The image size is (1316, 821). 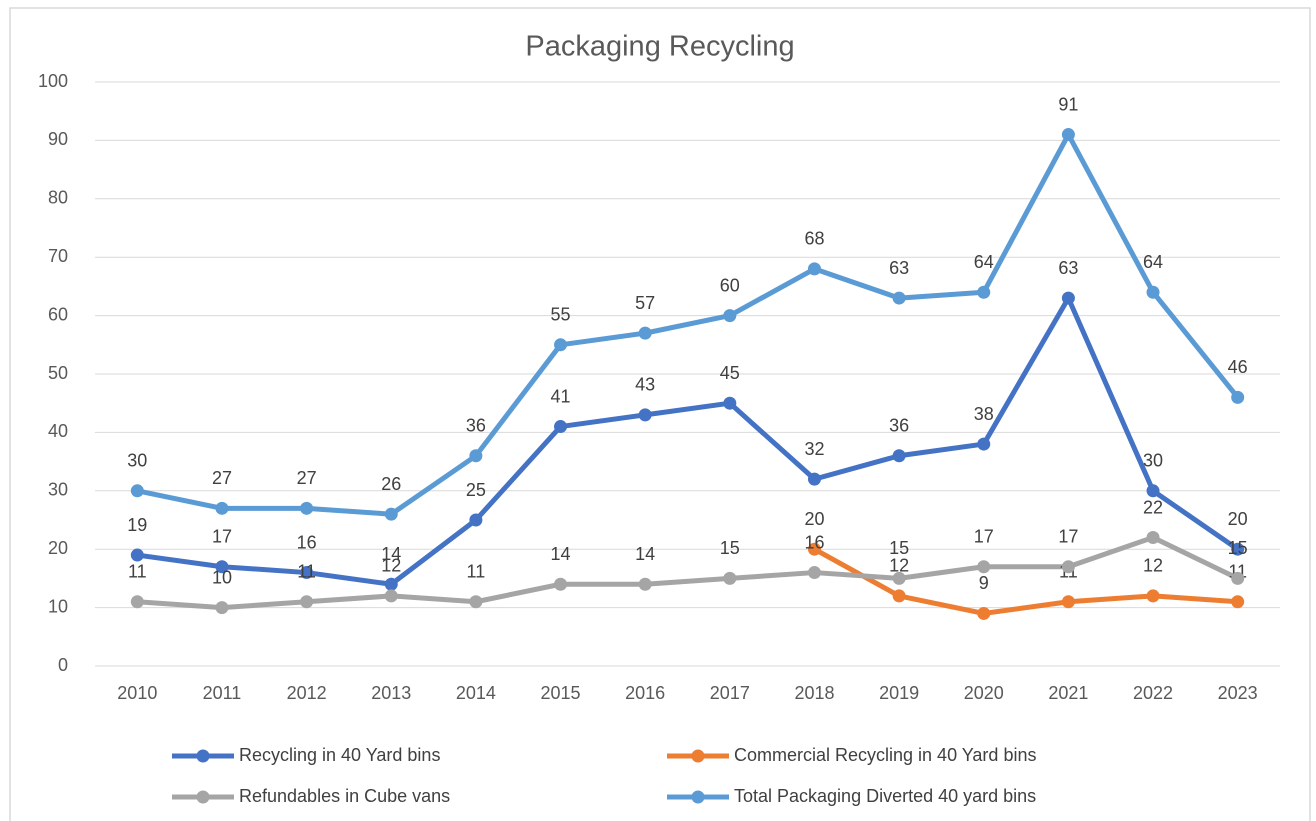 What do you see at coordinates (814, 449) in the screenshot?
I see `data-label: 32` at bounding box center [814, 449].